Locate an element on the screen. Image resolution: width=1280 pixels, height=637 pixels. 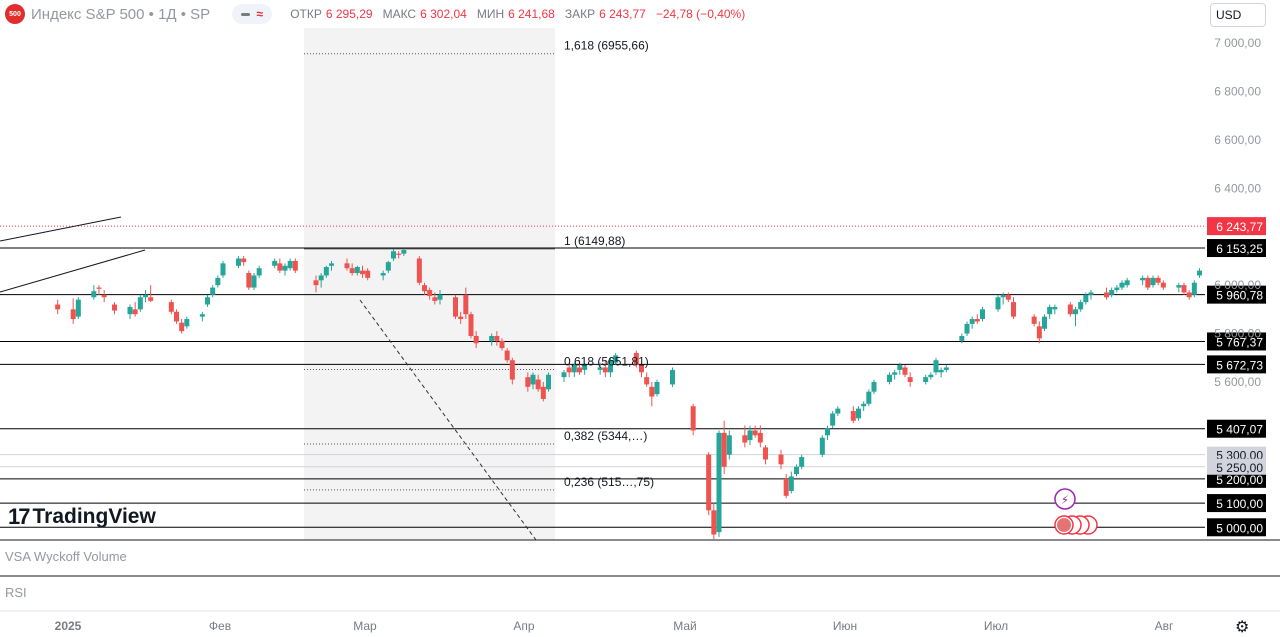
y-axis-tick-label: 6 800,00 is located at coordinates (1237, 91).